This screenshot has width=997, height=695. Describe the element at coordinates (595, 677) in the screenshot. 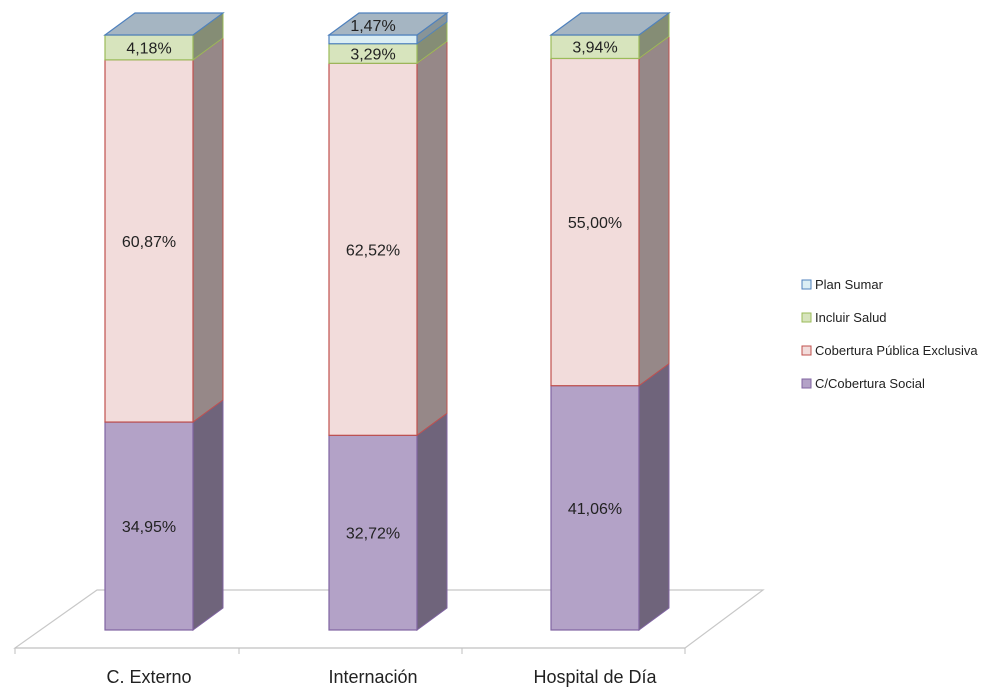

I see `x-tick-label-hospital-de-dia: Hospital de Día` at that location.